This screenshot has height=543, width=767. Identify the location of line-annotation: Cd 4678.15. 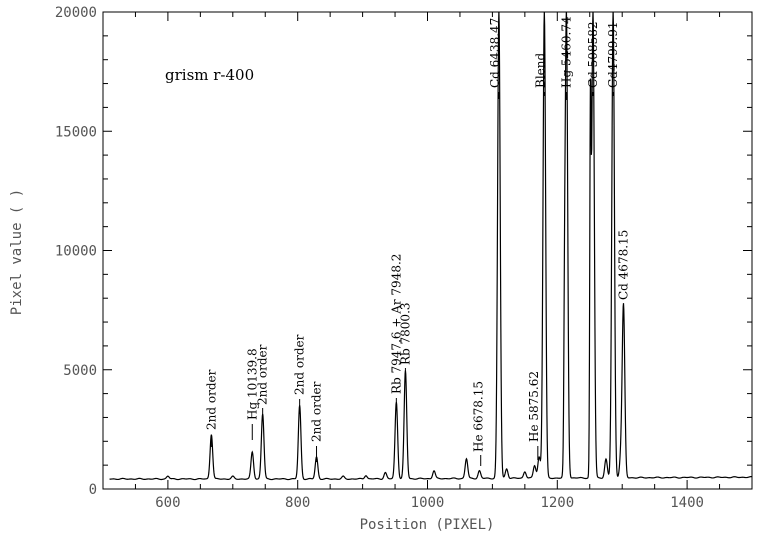
(623, 265).